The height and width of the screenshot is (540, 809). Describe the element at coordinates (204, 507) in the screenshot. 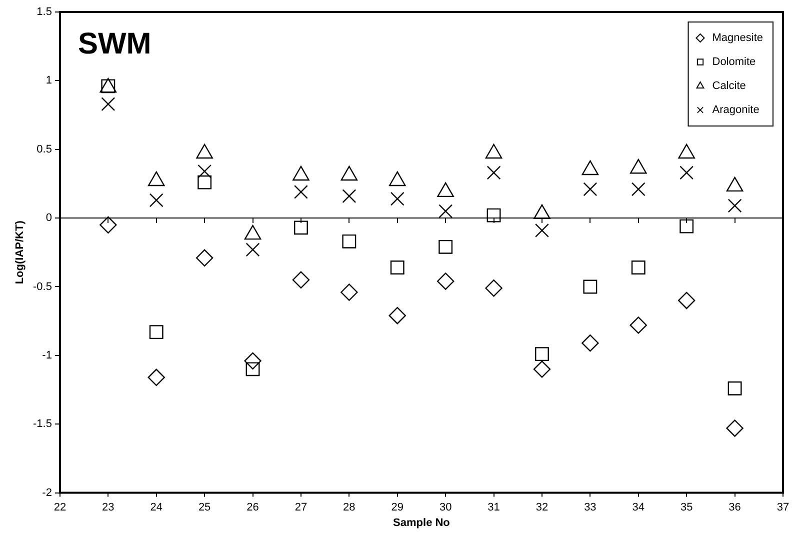

I see `x-tick-label: 25` at that location.